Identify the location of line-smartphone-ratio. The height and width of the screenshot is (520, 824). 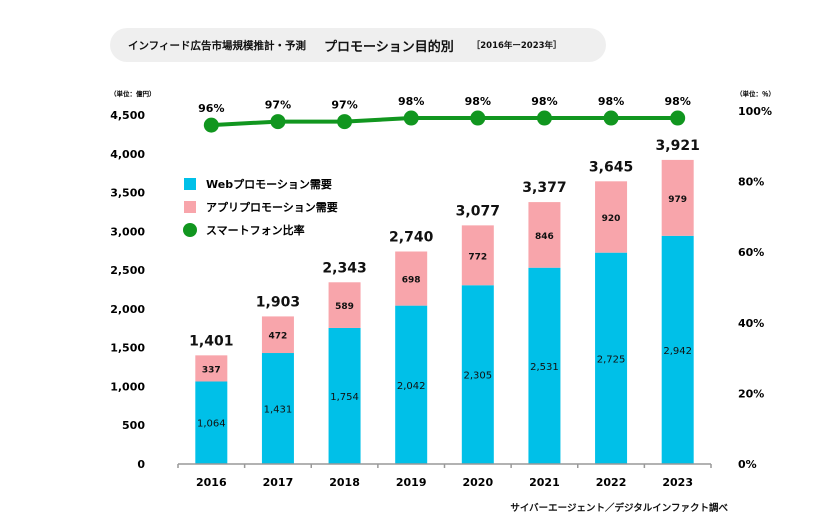
(444, 122).